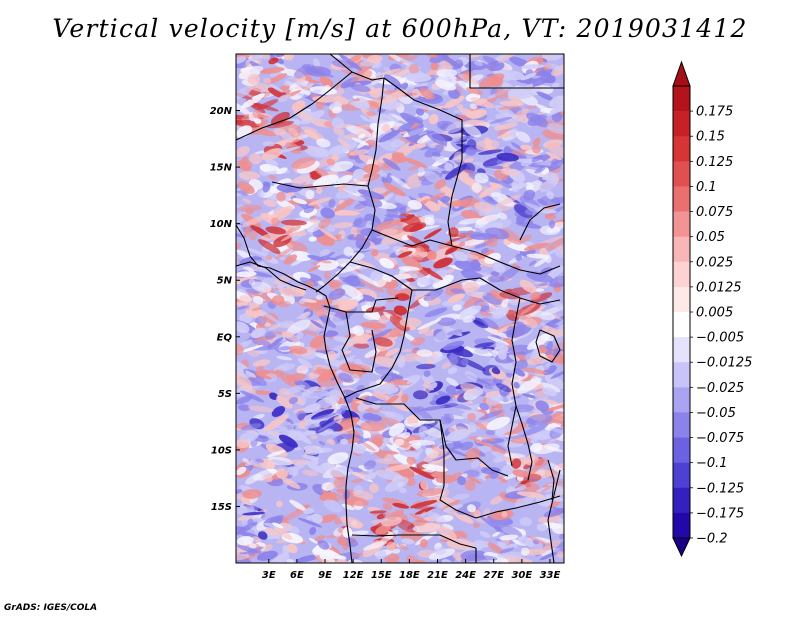  Describe the element at coordinates (225, 394) in the screenshot. I see `lat-tick-label: 5S` at that location.